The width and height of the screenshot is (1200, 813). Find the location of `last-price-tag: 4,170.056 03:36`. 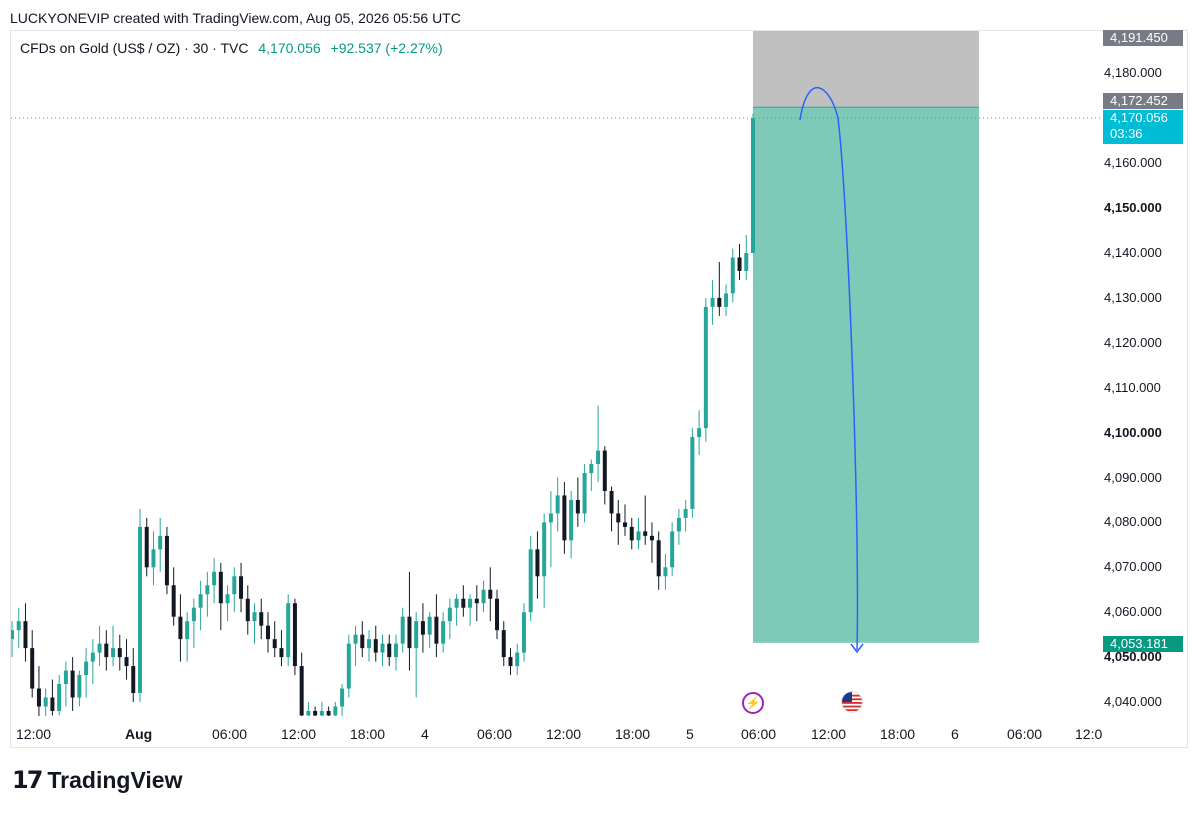

last-price-tag: 4,170.056 03:36 is located at coordinates (1143, 127).